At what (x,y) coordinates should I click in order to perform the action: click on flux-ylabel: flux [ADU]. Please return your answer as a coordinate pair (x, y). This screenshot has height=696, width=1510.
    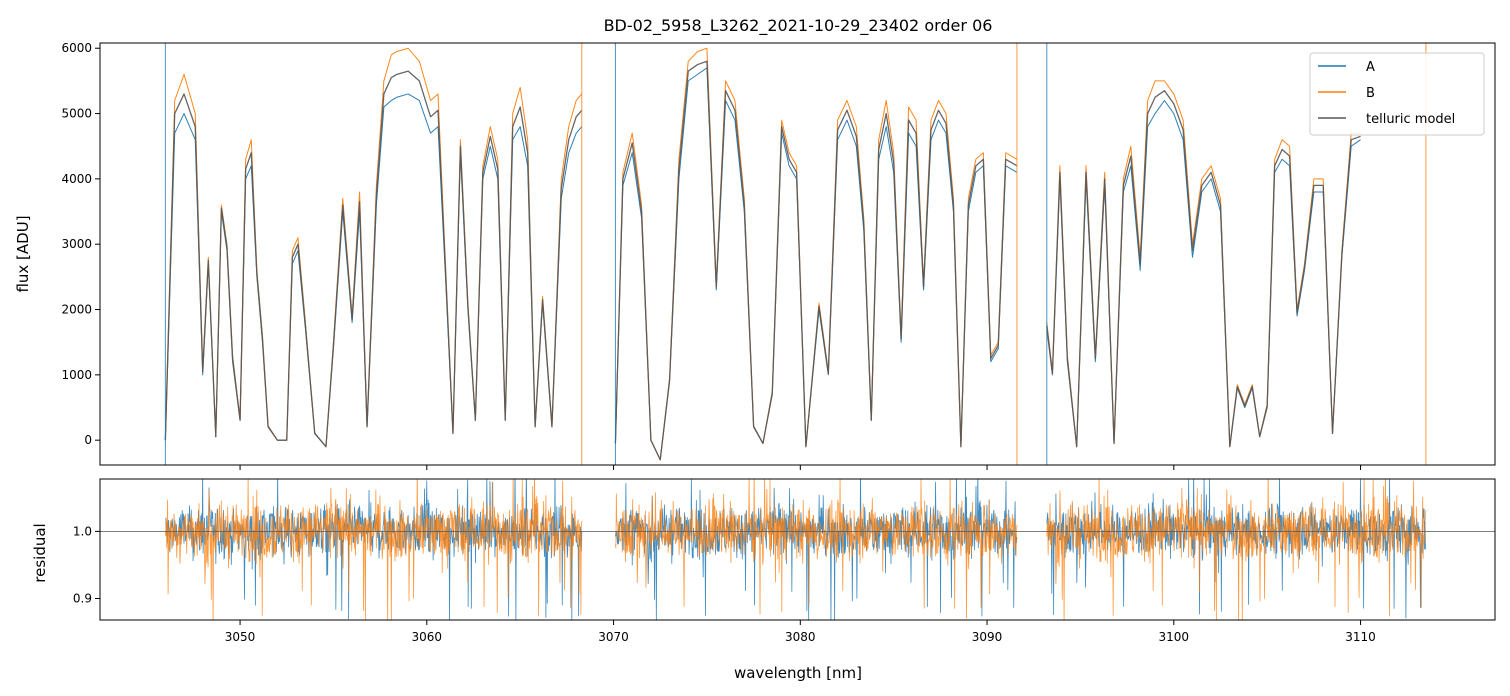
    Looking at the image, I should click on (23, 253).